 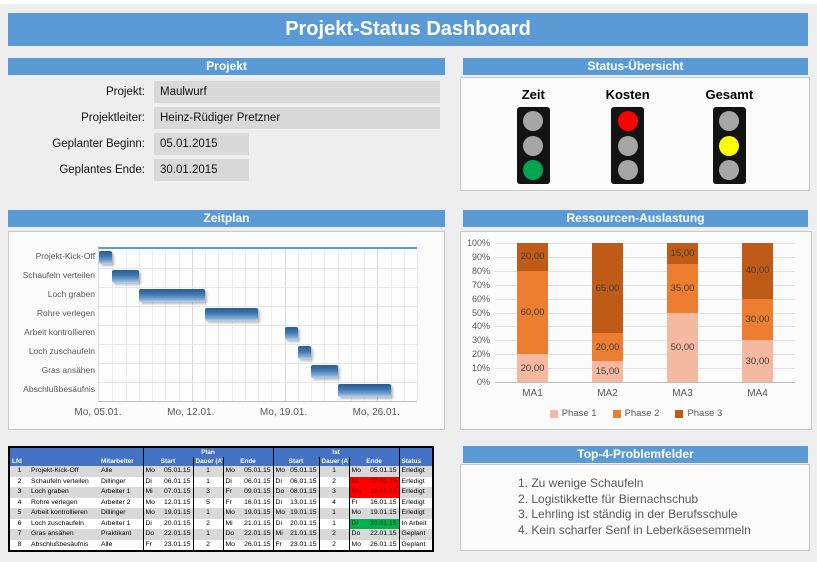 What do you see at coordinates (480, 326) in the screenshot?
I see `resource-y-tick-label: 40%` at bounding box center [480, 326].